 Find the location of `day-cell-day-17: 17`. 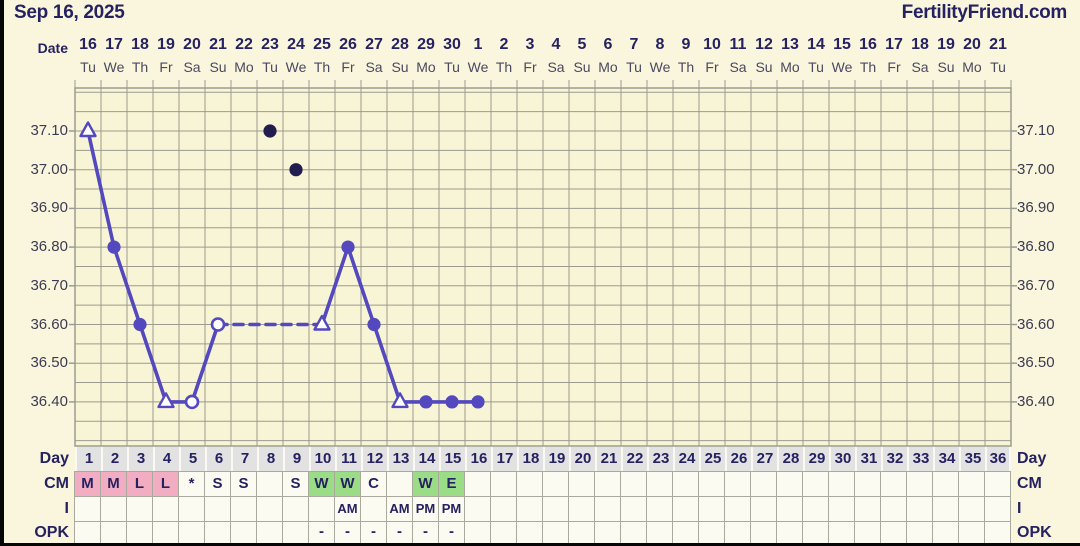

day-cell-day-17: 17 is located at coordinates (504, 459).